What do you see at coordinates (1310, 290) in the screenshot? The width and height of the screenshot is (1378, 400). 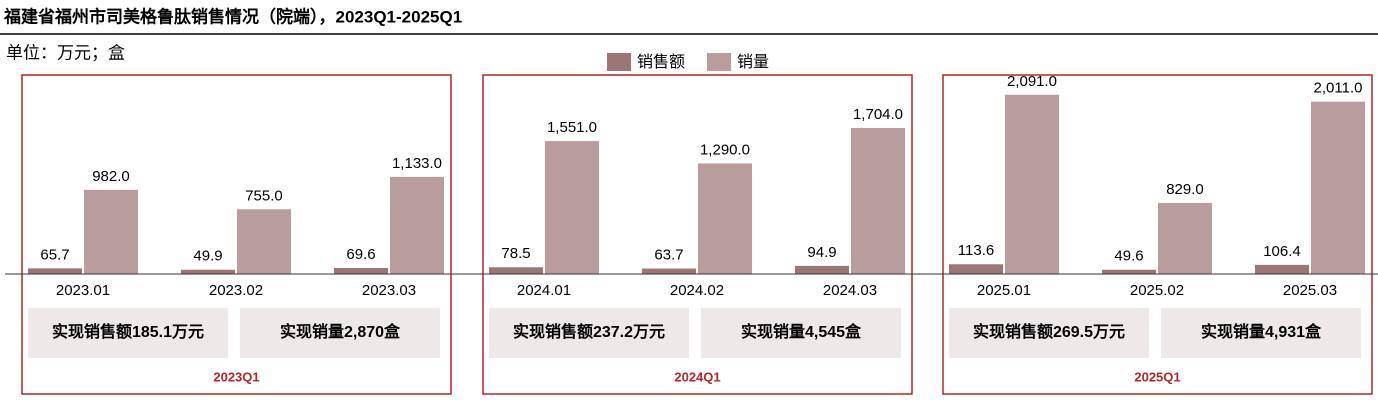 I see `x-tick-label: 2025.03` at bounding box center [1310, 290].